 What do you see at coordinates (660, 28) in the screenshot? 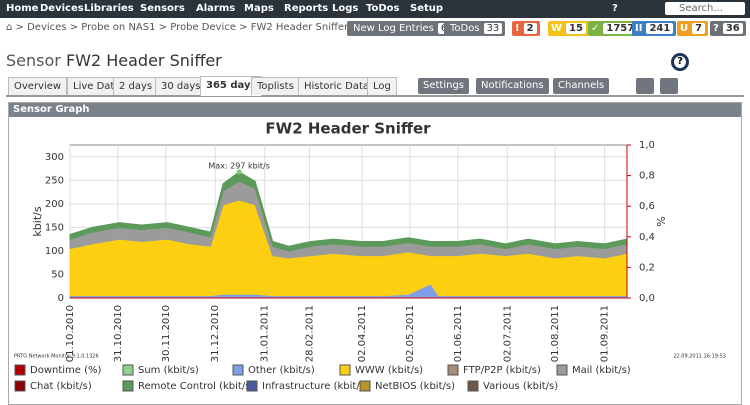
I see `status-count: 241` at bounding box center [660, 28].